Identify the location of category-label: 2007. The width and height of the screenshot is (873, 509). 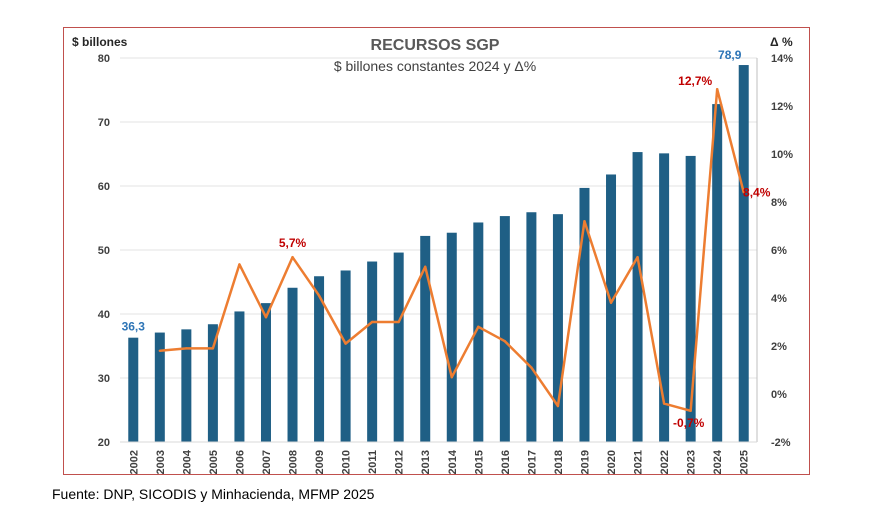
(267, 462).